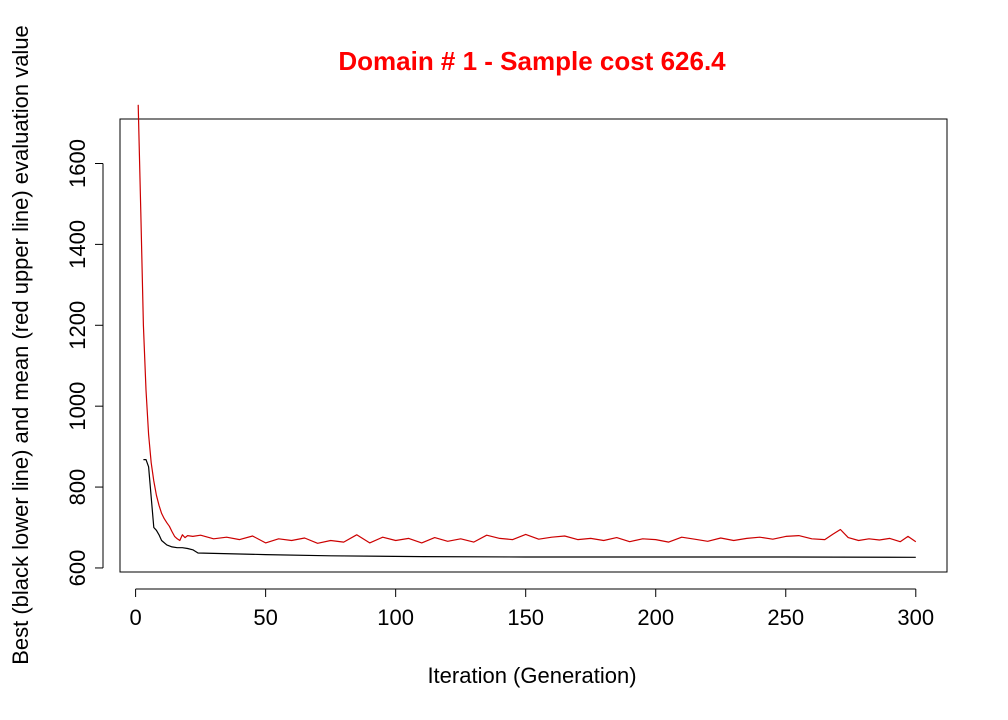  Describe the element at coordinates (915, 617) in the screenshot. I see `x-tick-label: 300` at that location.